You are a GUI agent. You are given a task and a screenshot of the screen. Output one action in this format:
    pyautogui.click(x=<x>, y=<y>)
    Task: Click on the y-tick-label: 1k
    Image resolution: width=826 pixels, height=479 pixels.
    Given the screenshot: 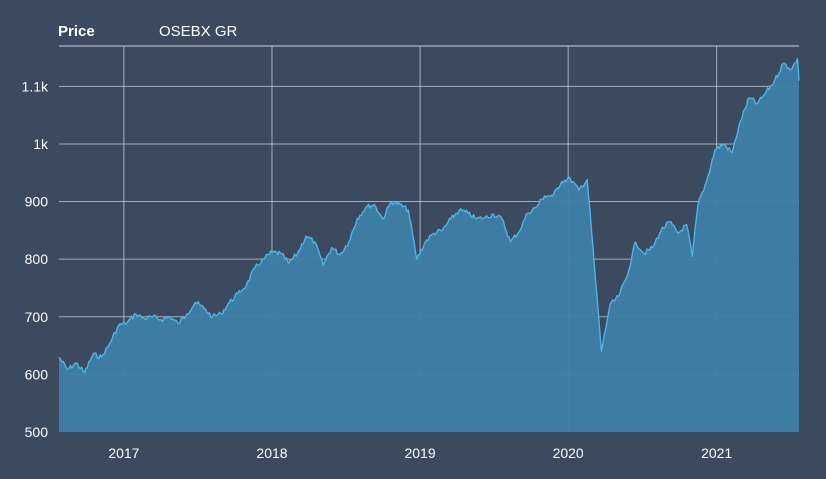 What is the action you would take?
    pyautogui.click(x=41, y=144)
    